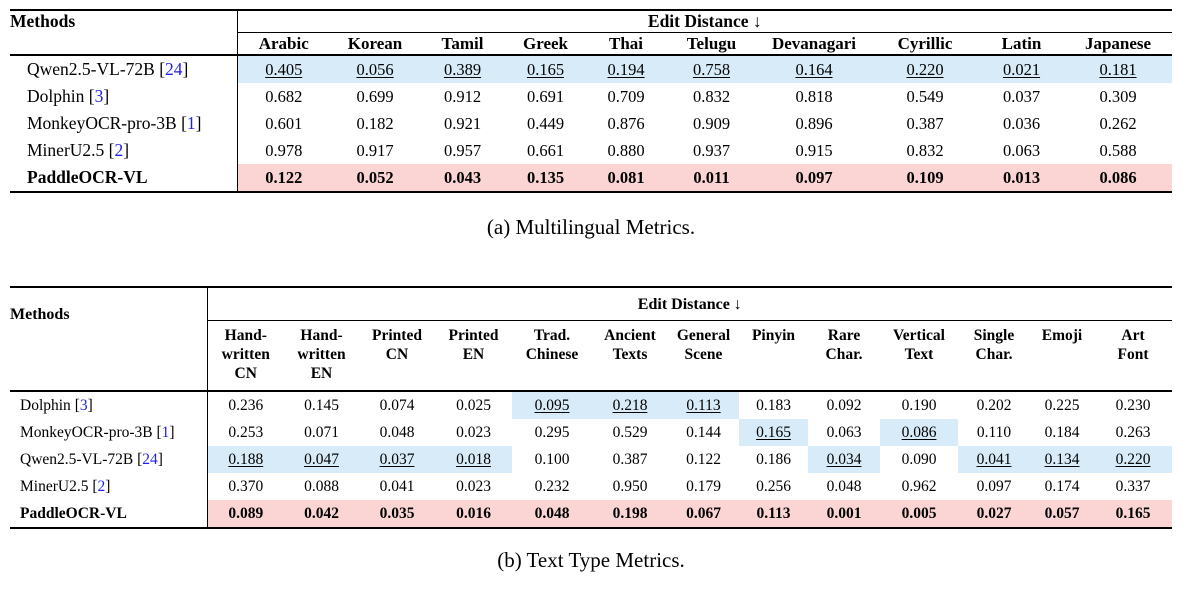 The image size is (1182, 596). I want to click on metric-cell: 0.588, so click(1118, 150).